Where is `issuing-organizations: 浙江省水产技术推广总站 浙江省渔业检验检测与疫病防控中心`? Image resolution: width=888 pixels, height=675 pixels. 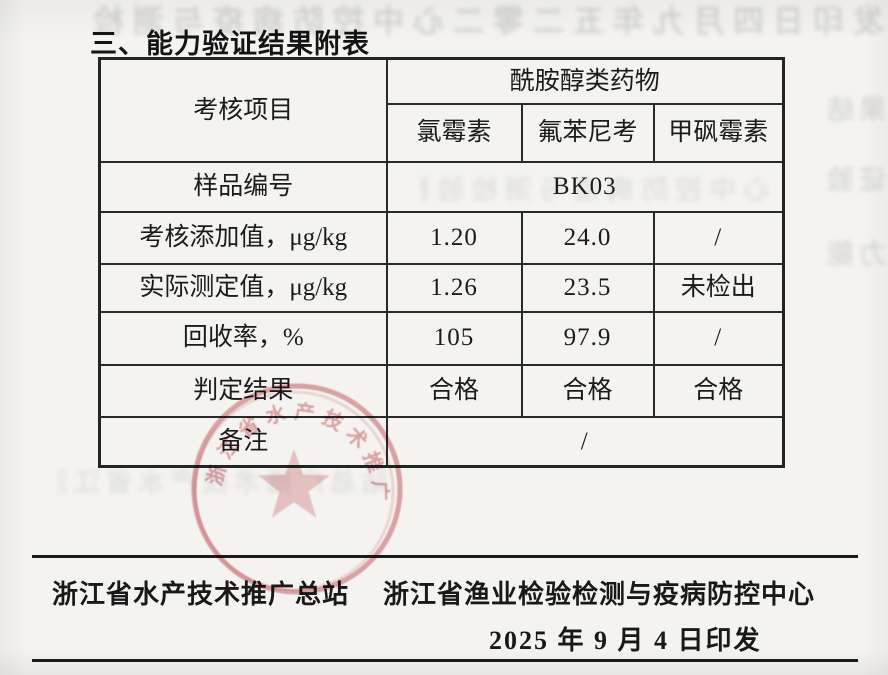
issuing-organizations: 浙江省水产技术推广总站 浙江省渔业检验检测与疫病防控中心 is located at coordinates (433, 592).